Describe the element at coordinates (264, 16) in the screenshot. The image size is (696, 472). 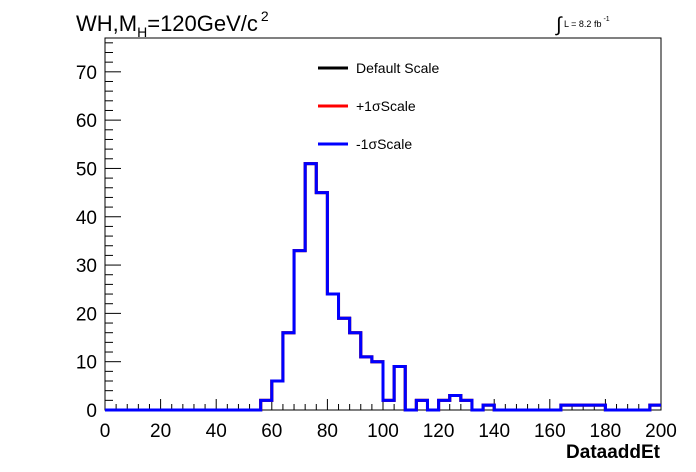
I see `title-superscript: 2` at that location.